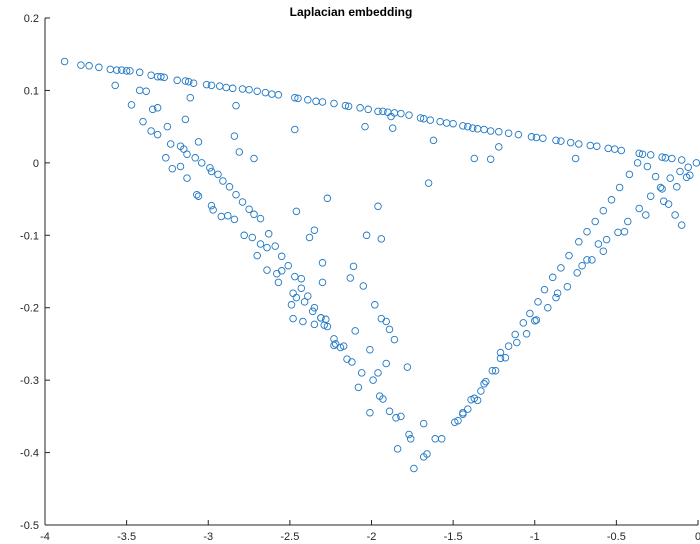  I want to click on y-tick-label: -0.5, so click(29, 526).